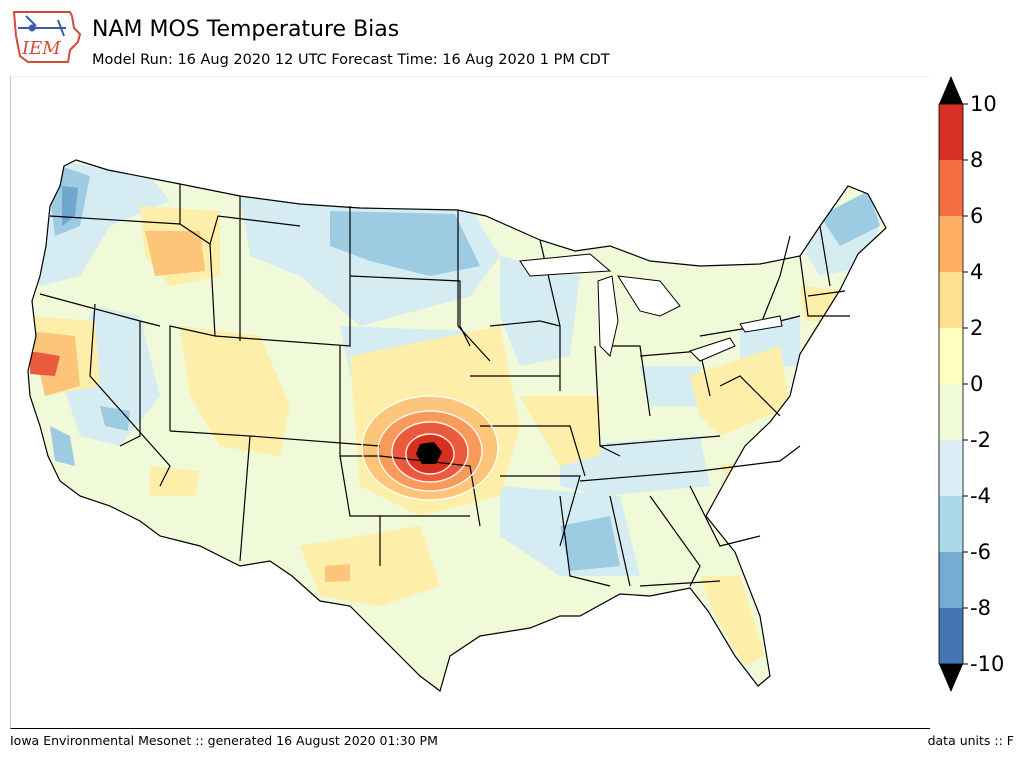 This screenshot has width=1024, height=768. What do you see at coordinates (976, 384) in the screenshot?
I see `colorbar-tick-label: 0` at bounding box center [976, 384].